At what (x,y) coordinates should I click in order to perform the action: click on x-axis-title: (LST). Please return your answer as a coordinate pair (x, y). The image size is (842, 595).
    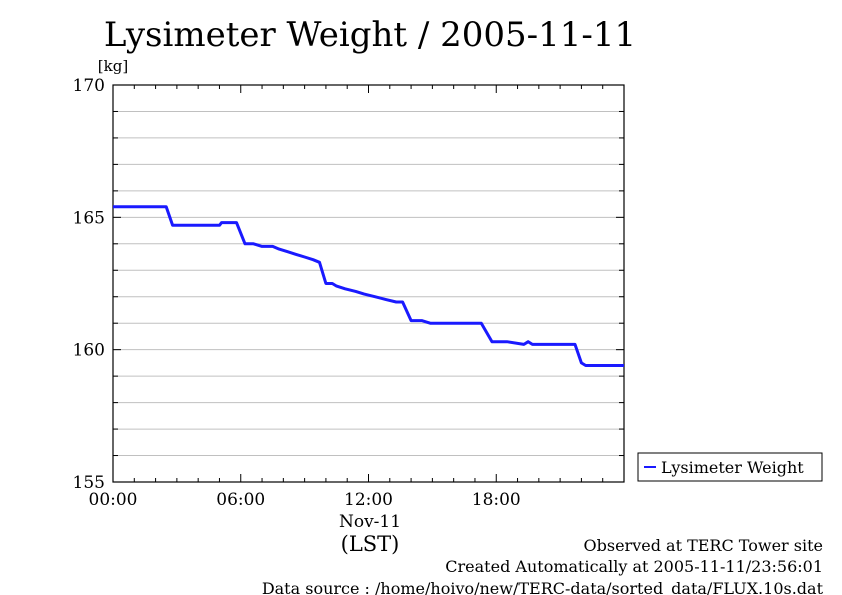
    Looking at the image, I should click on (370, 544).